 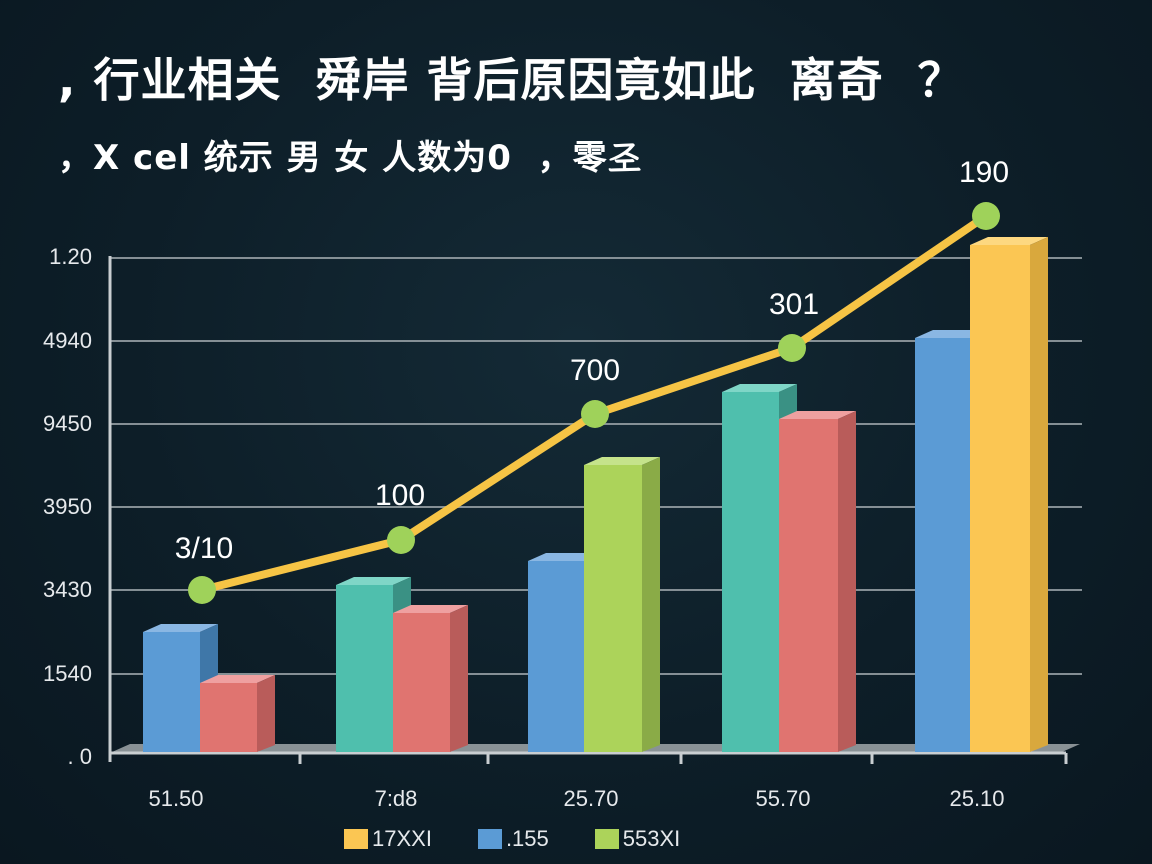 What do you see at coordinates (977, 798) in the screenshot?
I see `x-tick-label: 25.10` at bounding box center [977, 798].